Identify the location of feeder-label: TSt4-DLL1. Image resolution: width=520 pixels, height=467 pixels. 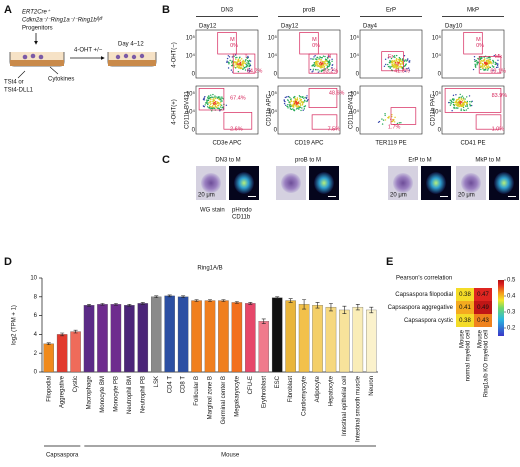
(19, 91).